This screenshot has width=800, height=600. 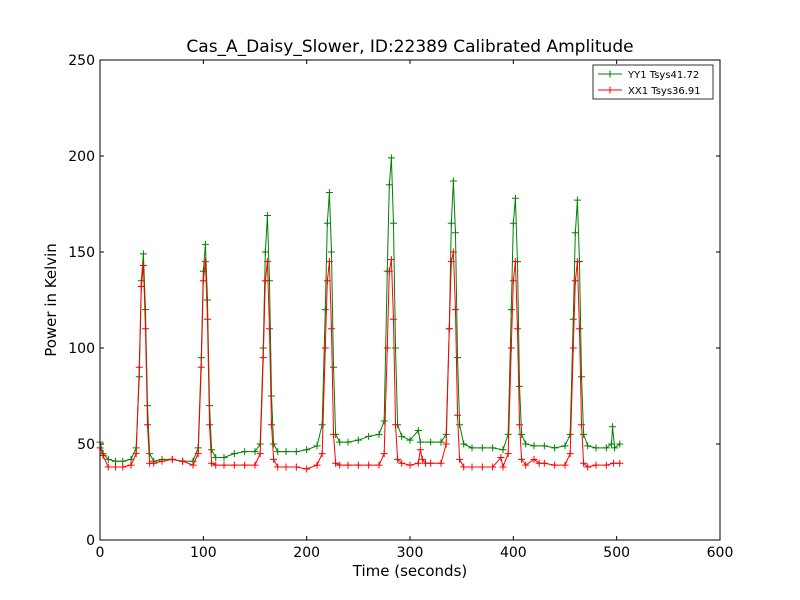 What do you see at coordinates (649, 83) in the screenshot?
I see `legend-items: YY1 Tsys41.72 XX1 Tsys36.91` at bounding box center [649, 83].